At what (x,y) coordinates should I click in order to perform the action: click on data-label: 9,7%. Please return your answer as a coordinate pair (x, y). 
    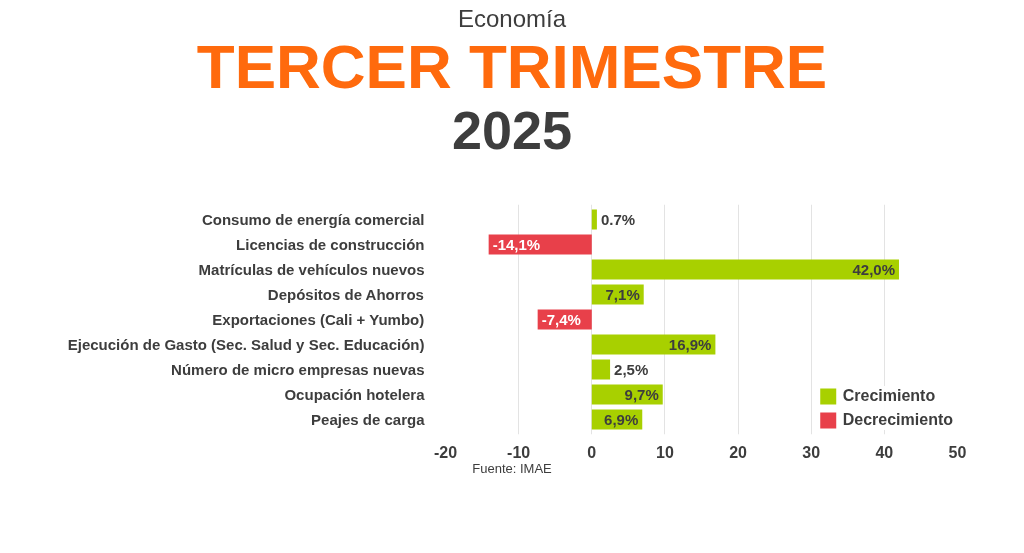
    Looking at the image, I should click on (641, 394).